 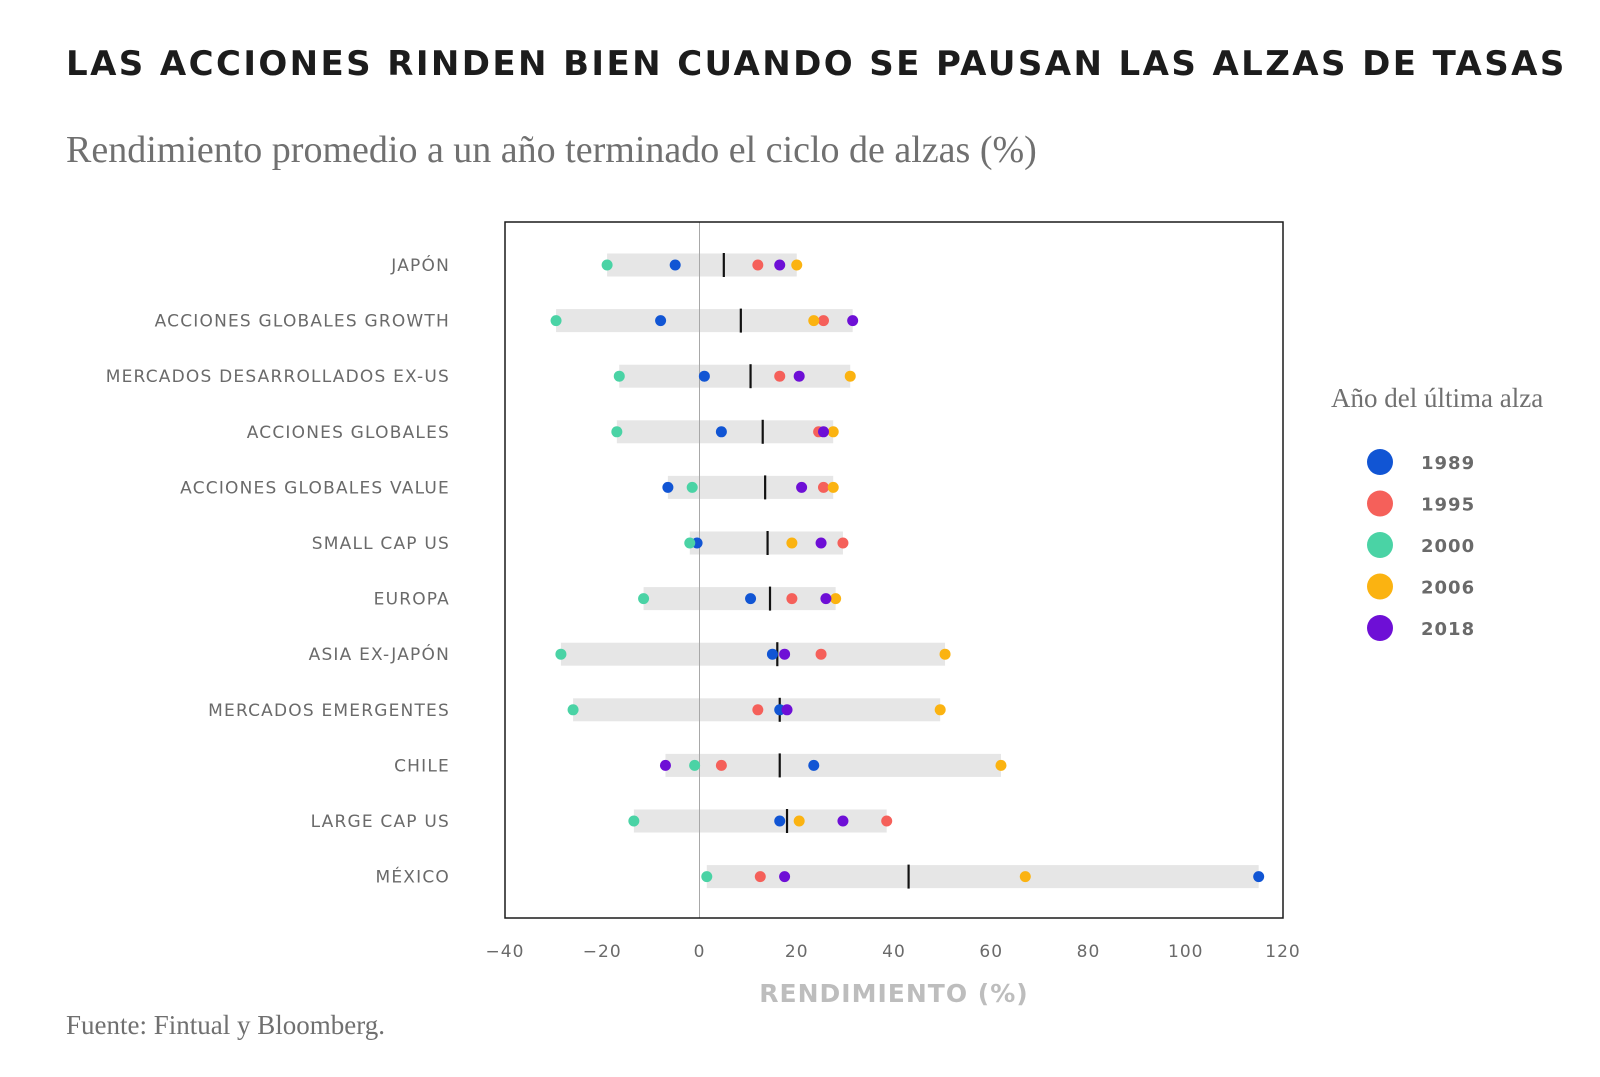 I want to click on category-label: CHILE, so click(x=422, y=766).